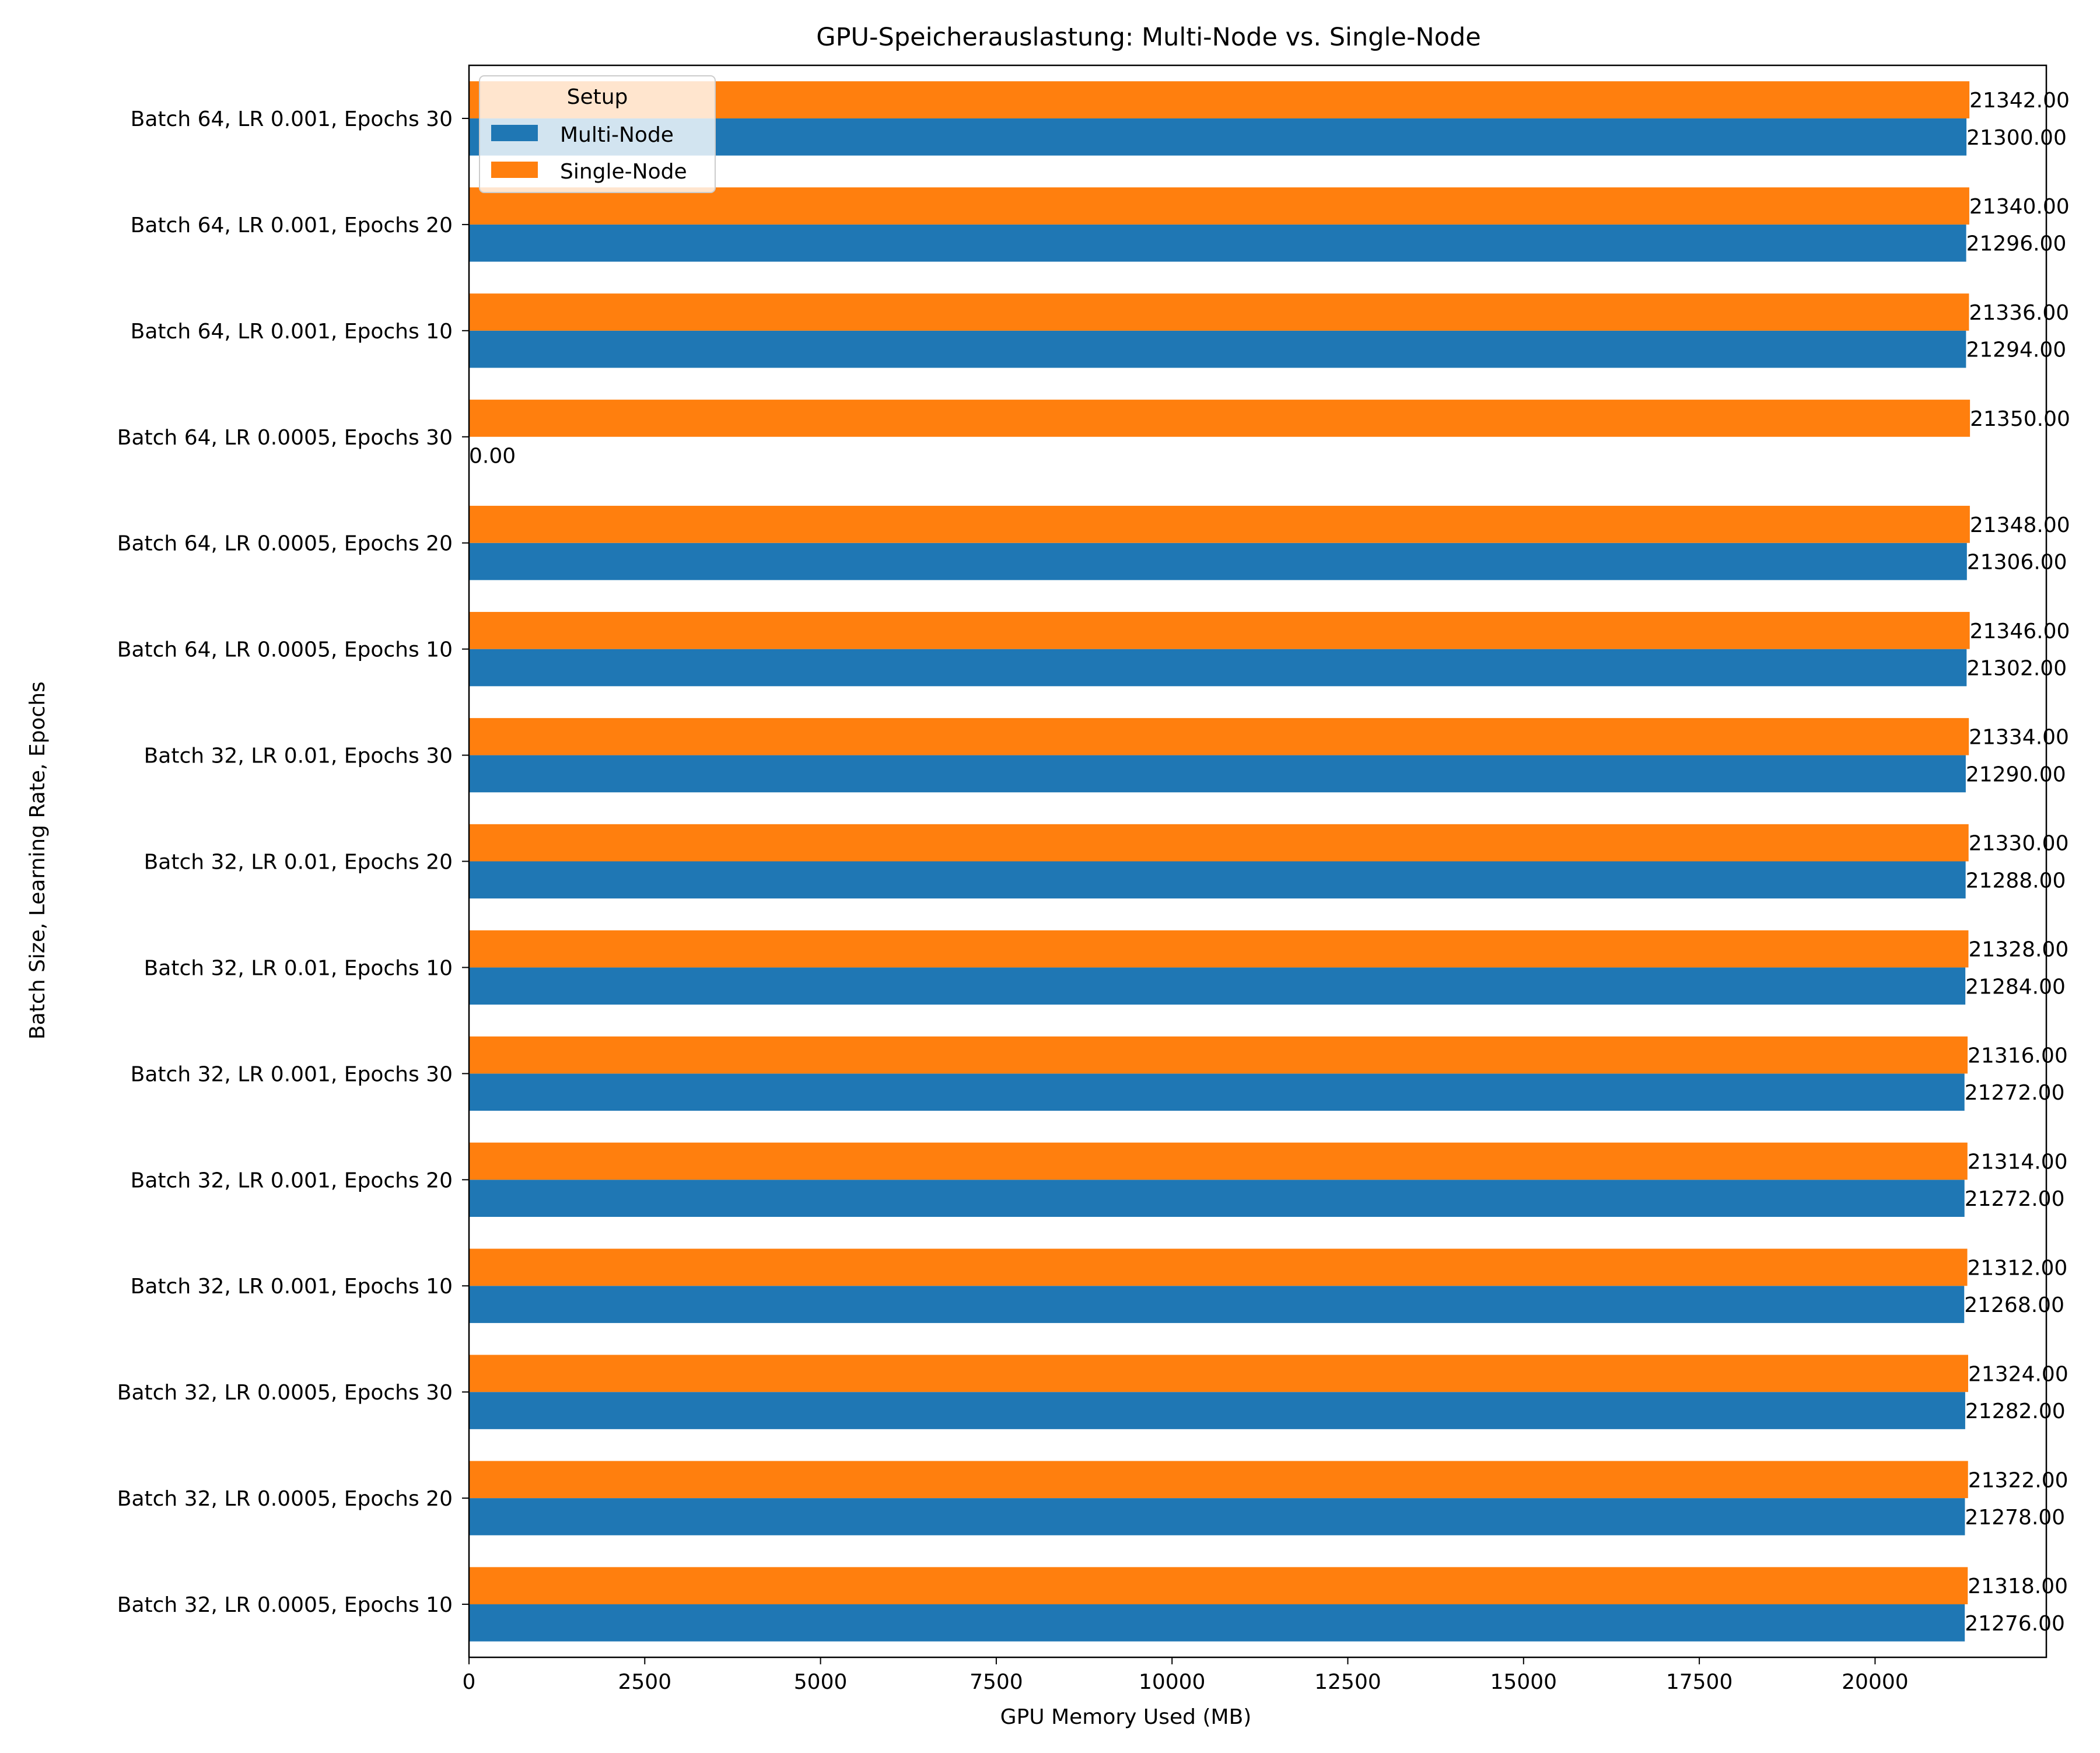 The width and height of the screenshot is (2100, 1753). I want to click on x-tick-label: 7500, so click(996, 1682).